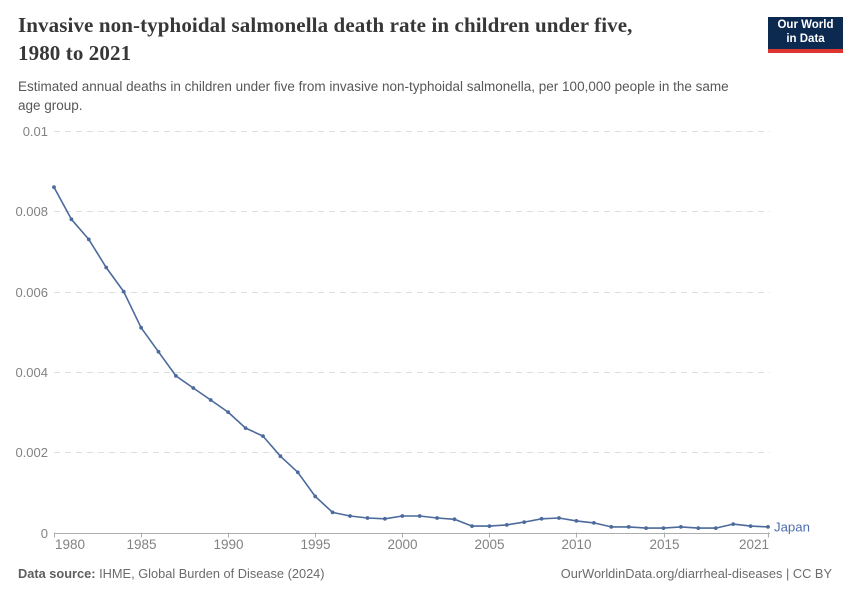 The height and width of the screenshot is (600, 850). I want to click on data-point-1995, so click(315, 496).